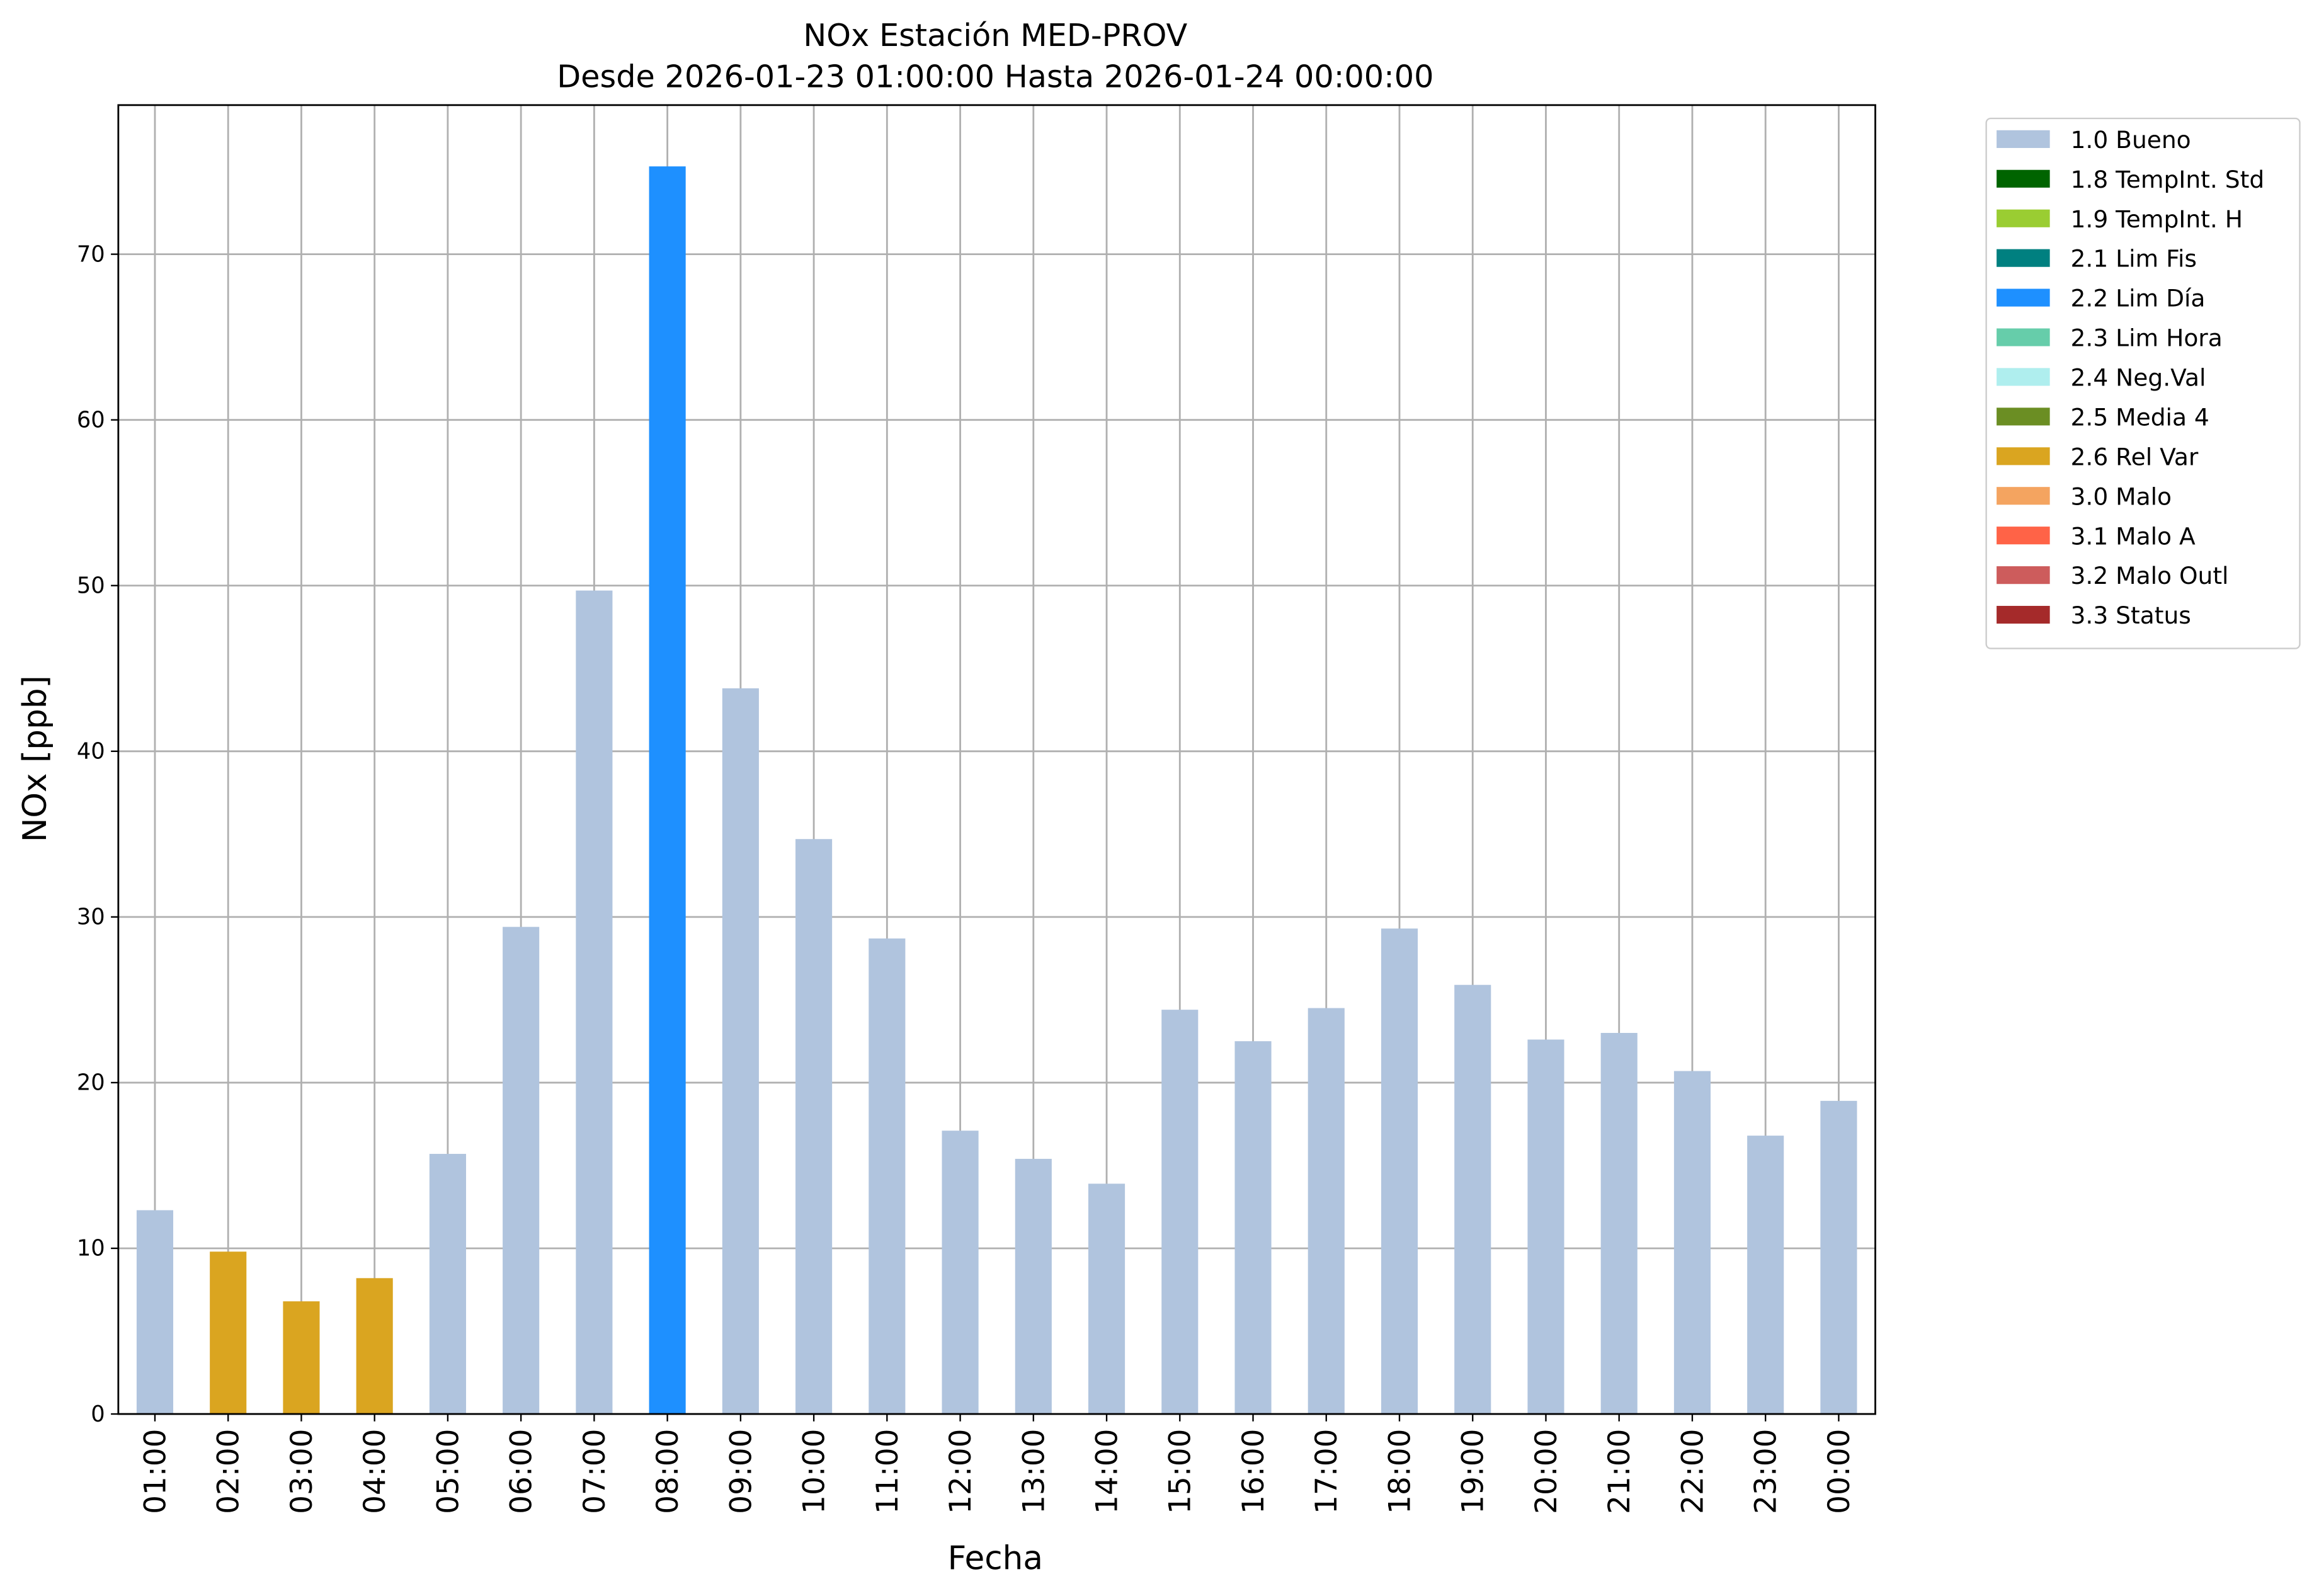 The height and width of the screenshot is (1596, 2319). Describe the element at coordinates (521, 1471) in the screenshot. I see `x-tick-label: 06:00` at that location.